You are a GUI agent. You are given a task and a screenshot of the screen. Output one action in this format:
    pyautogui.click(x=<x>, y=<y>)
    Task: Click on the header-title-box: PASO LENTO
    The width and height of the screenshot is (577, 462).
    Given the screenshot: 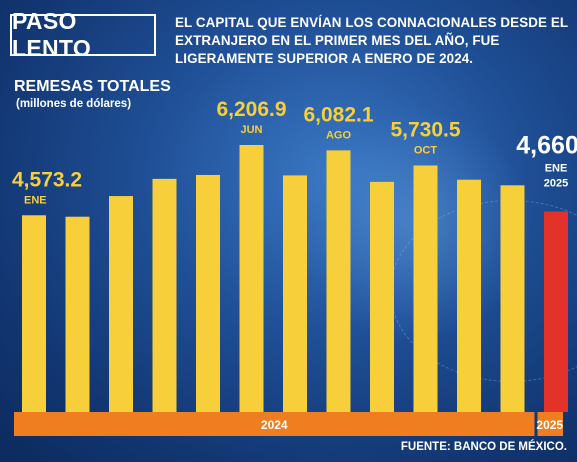 What is the action you would take?
    pyautogui.click(x=83, y=34)
    